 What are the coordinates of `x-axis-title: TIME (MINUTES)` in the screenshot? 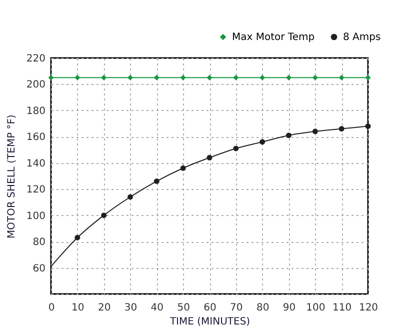 It's located at (209, 322).